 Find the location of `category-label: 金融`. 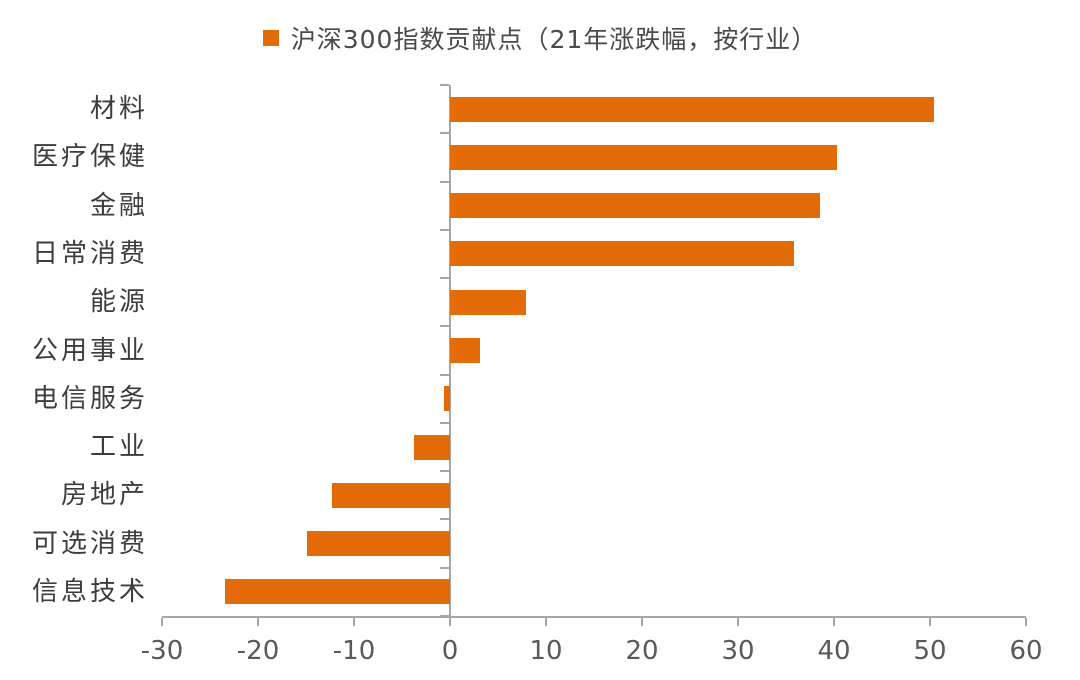

category-label: 金融 is located at coordinates (118, 205).